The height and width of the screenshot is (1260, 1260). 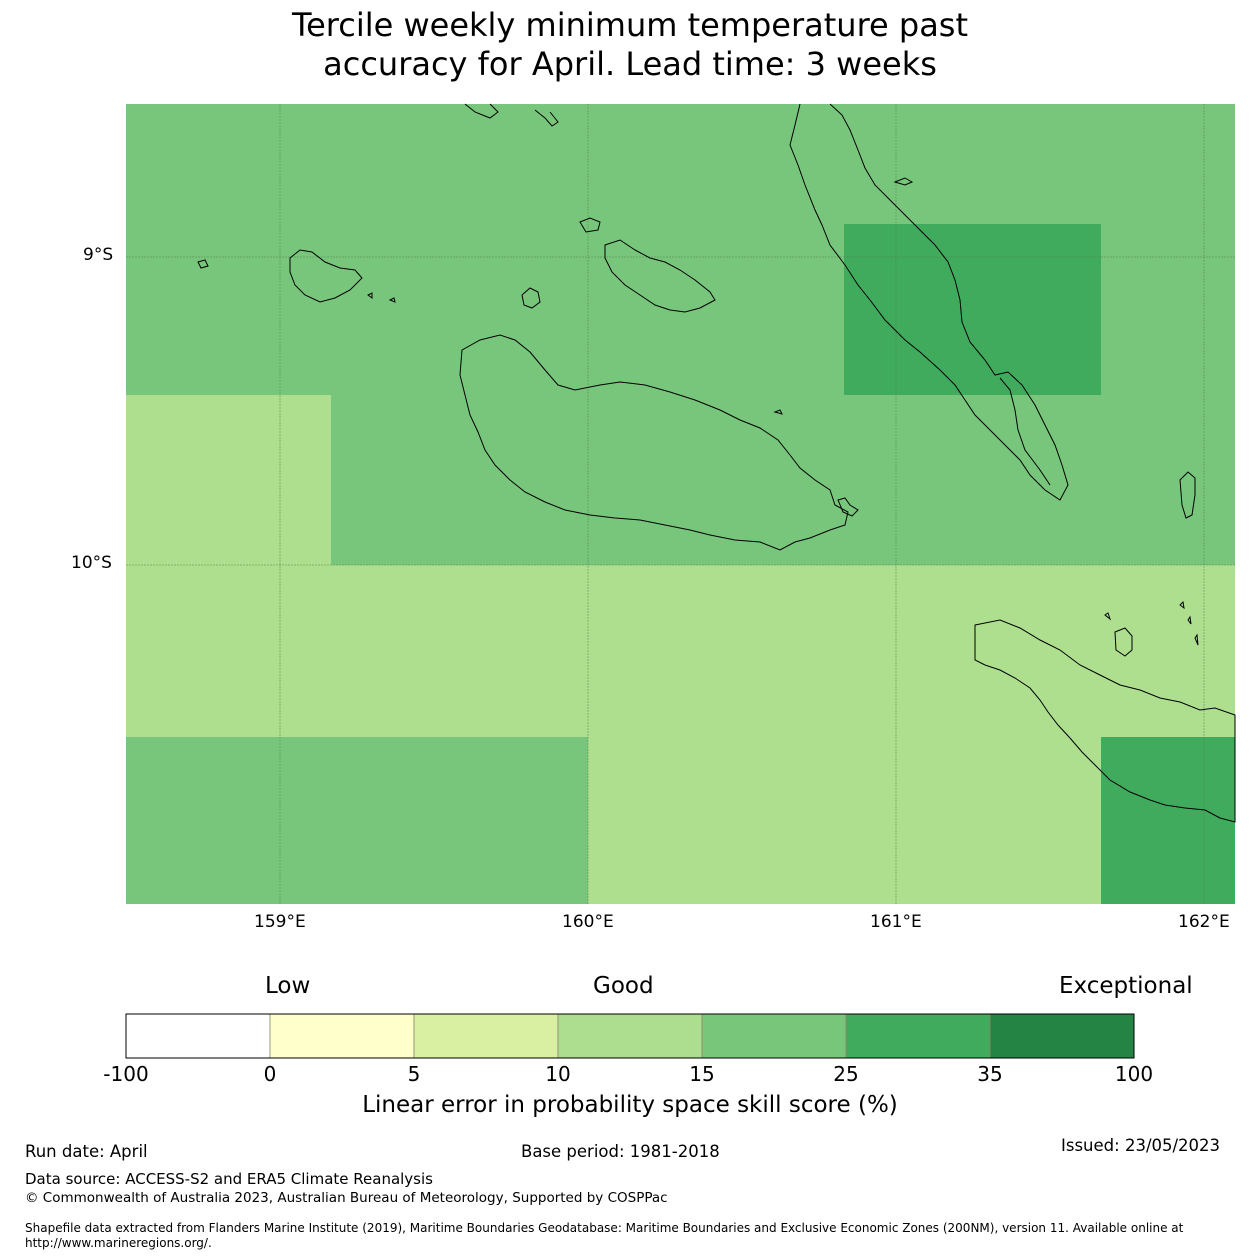 I want to click on base-period: Base period: 1981-2018, so click(x=620, y=1151).